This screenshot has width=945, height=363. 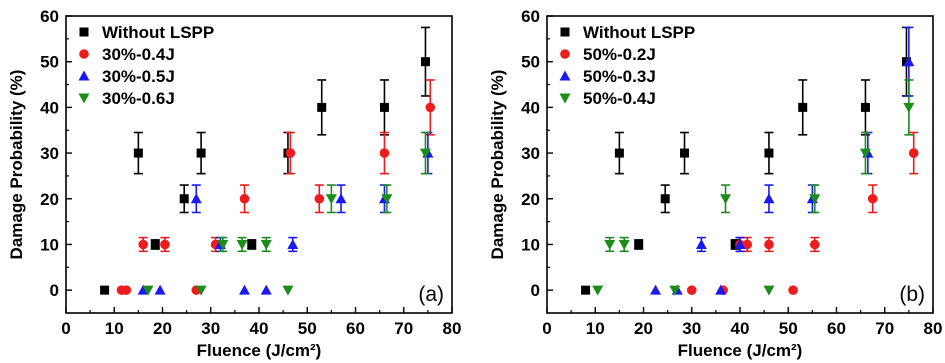 What do you see at coordinates (431, 294) in the screenshot?
I see `panel-label: (a)` at bounding box center [431, 294].